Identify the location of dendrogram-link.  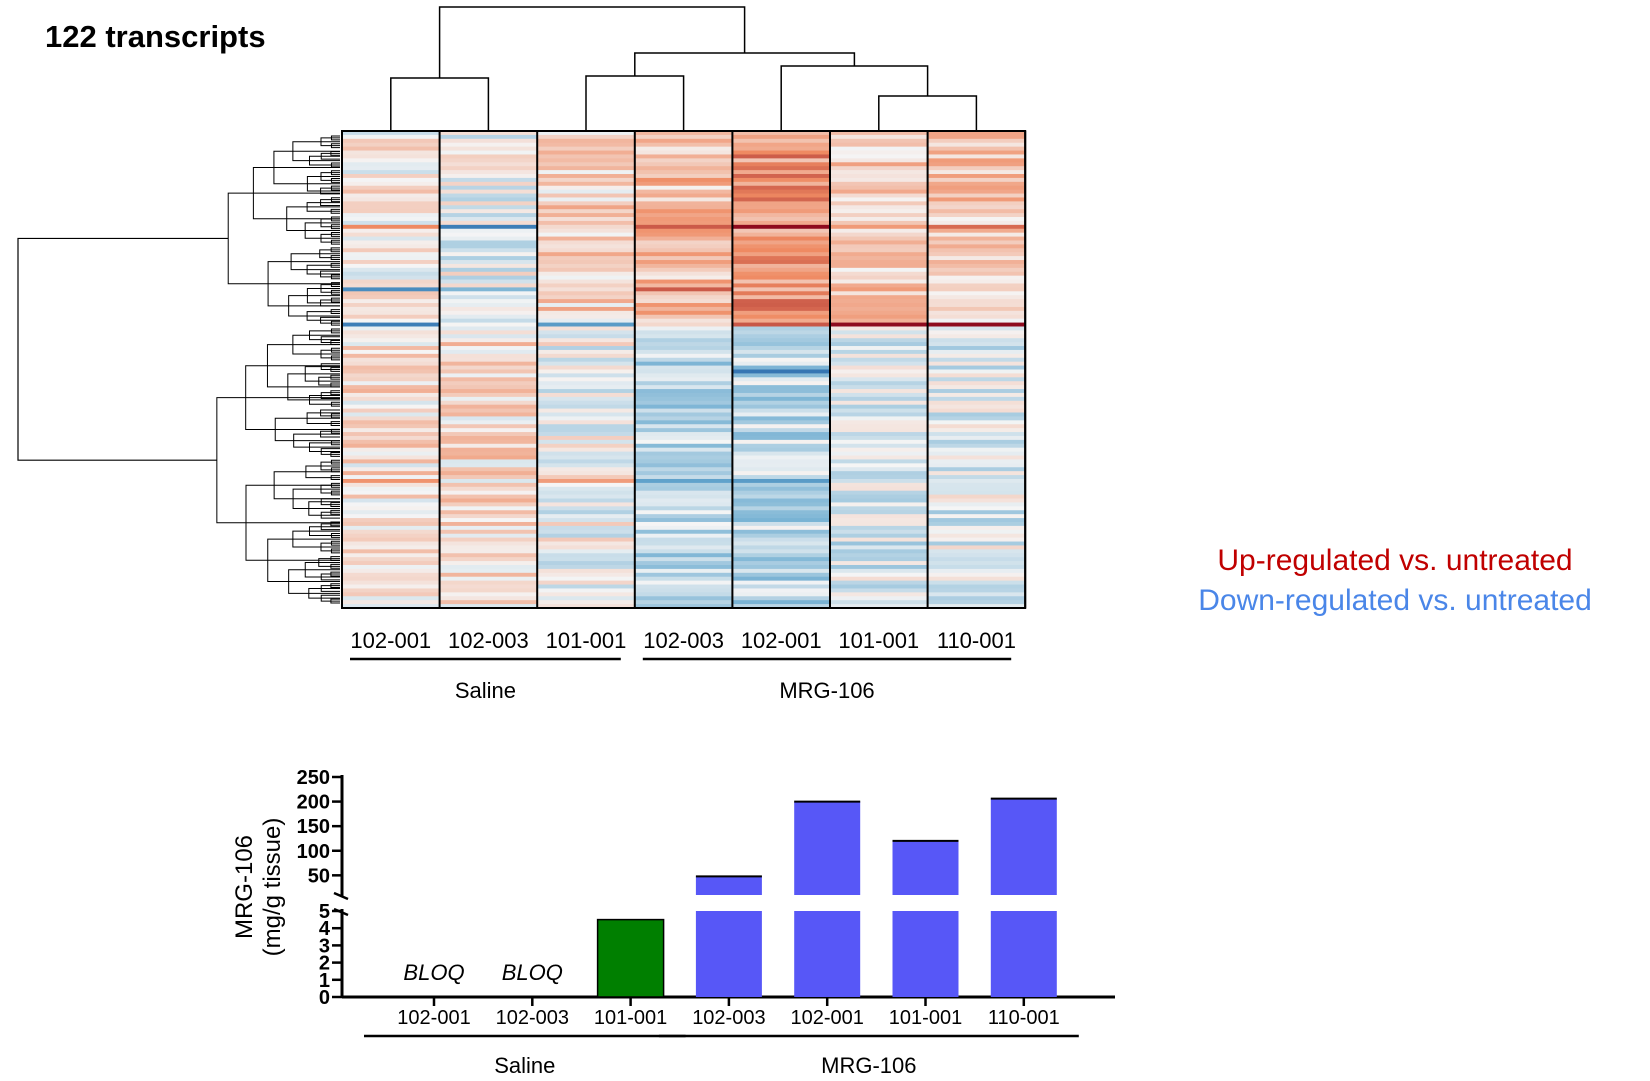
(283, 238).